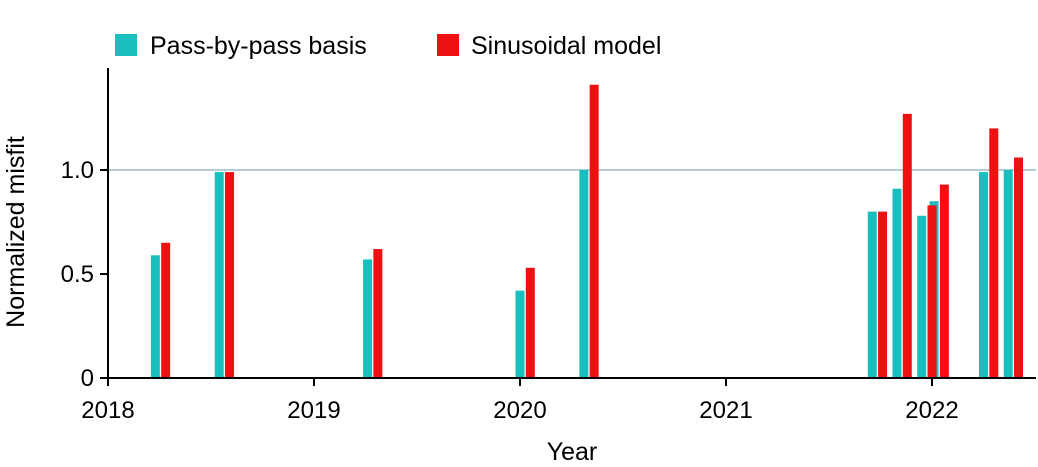  Describe the element at coordinates (16, 232) in the screenshot. I see `y-axis-title: Normalized misfit` at that location.